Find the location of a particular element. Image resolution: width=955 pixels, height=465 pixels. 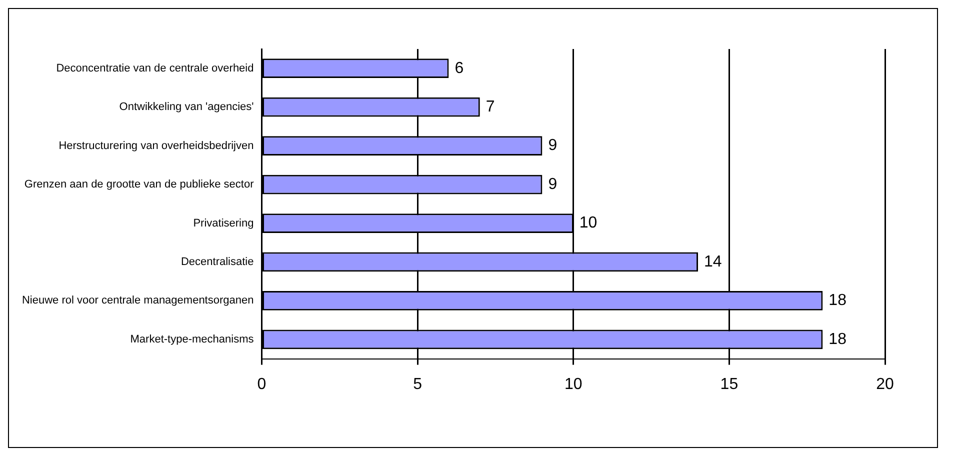

x-tick-label: 10 is located at coordinates (573, 384).